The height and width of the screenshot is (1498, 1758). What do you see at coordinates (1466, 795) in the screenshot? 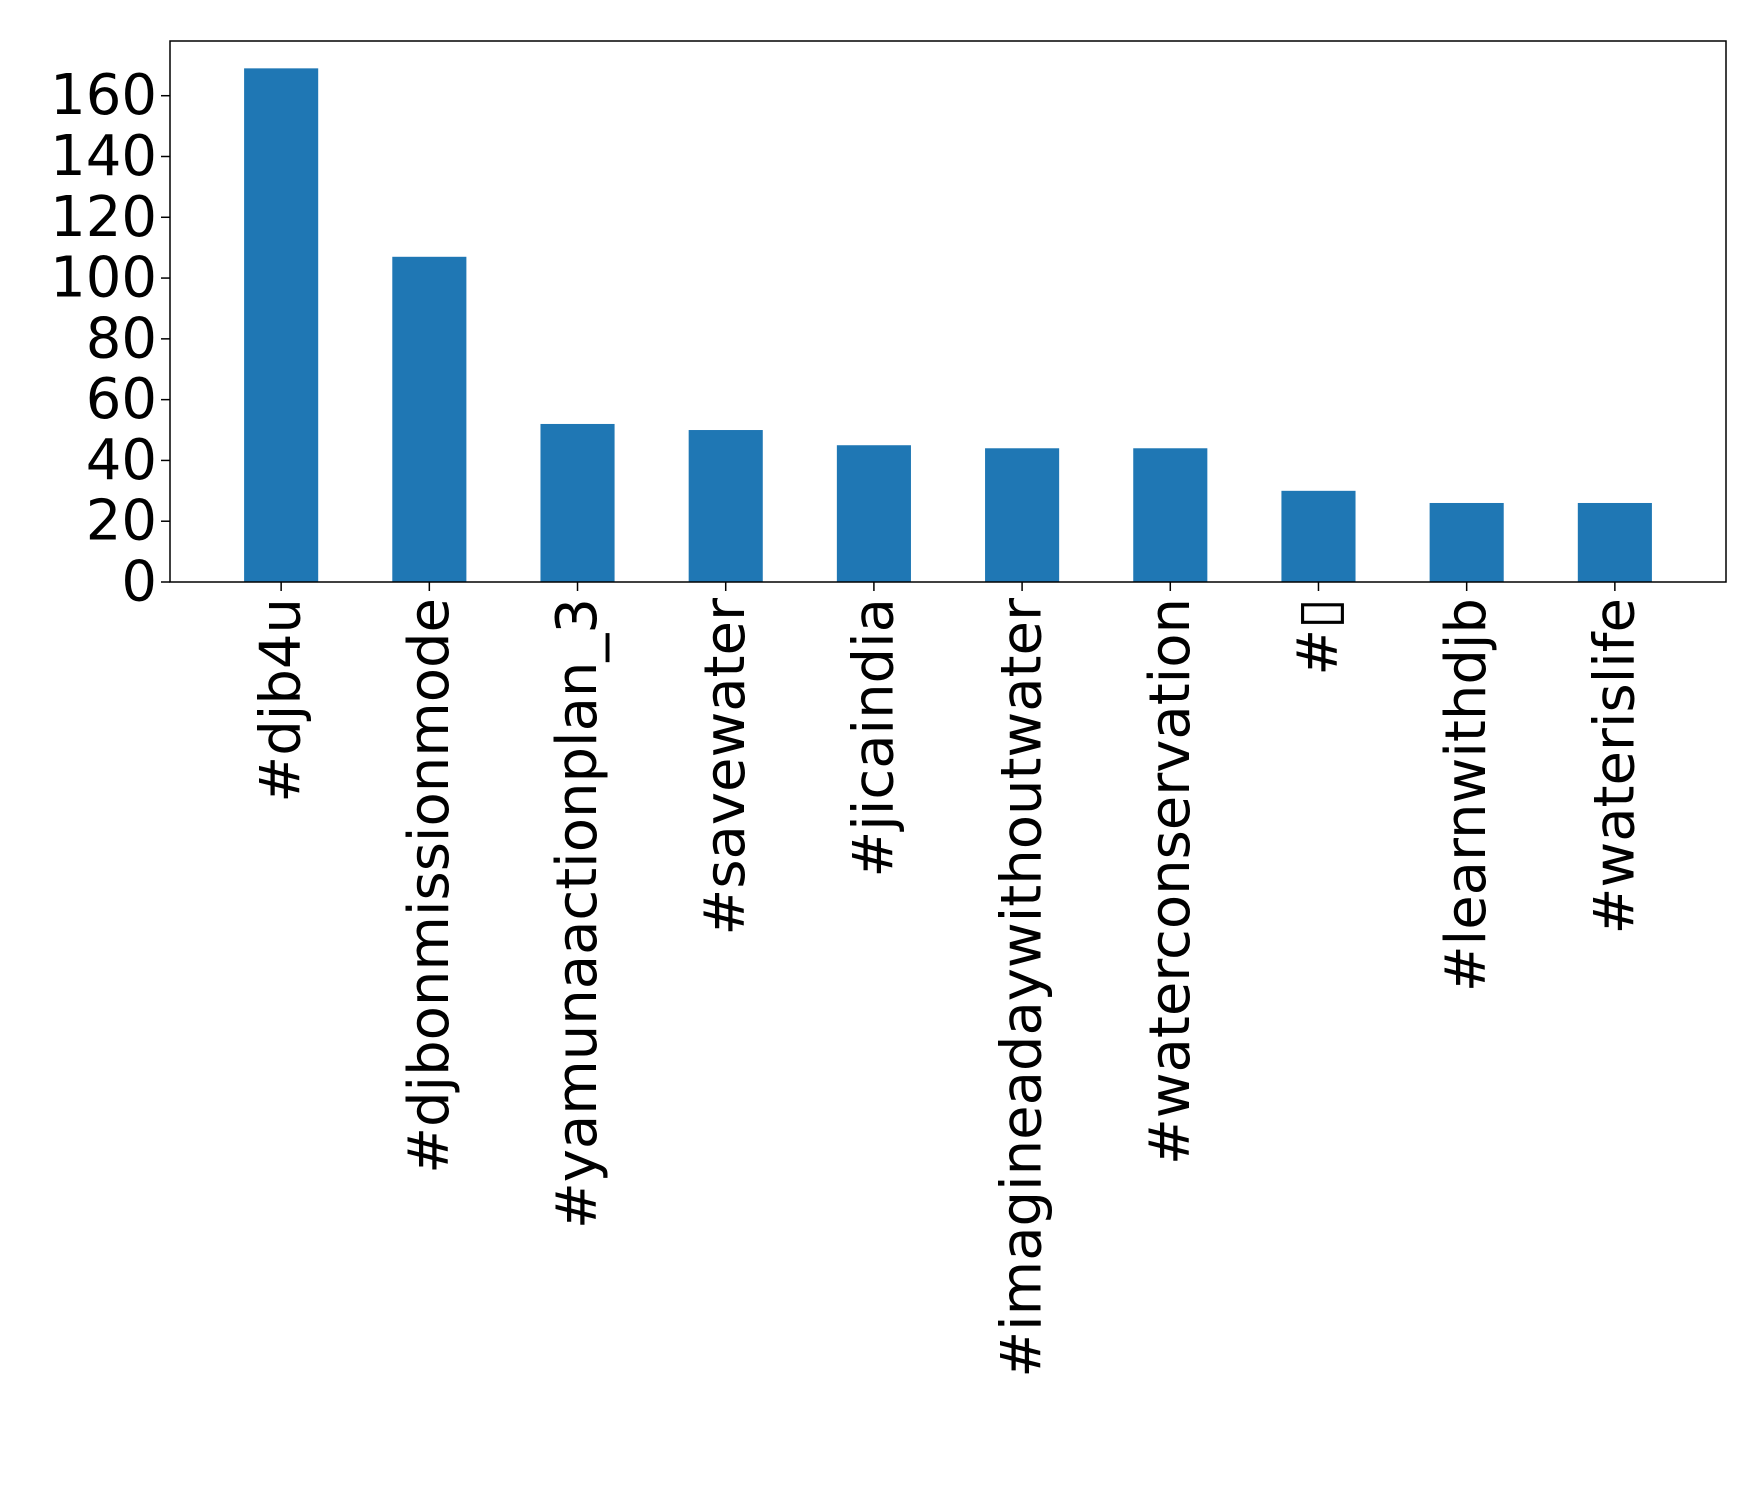
I see `x-tick-label: #learnwithdjb` at bounding box center [1466, 795].